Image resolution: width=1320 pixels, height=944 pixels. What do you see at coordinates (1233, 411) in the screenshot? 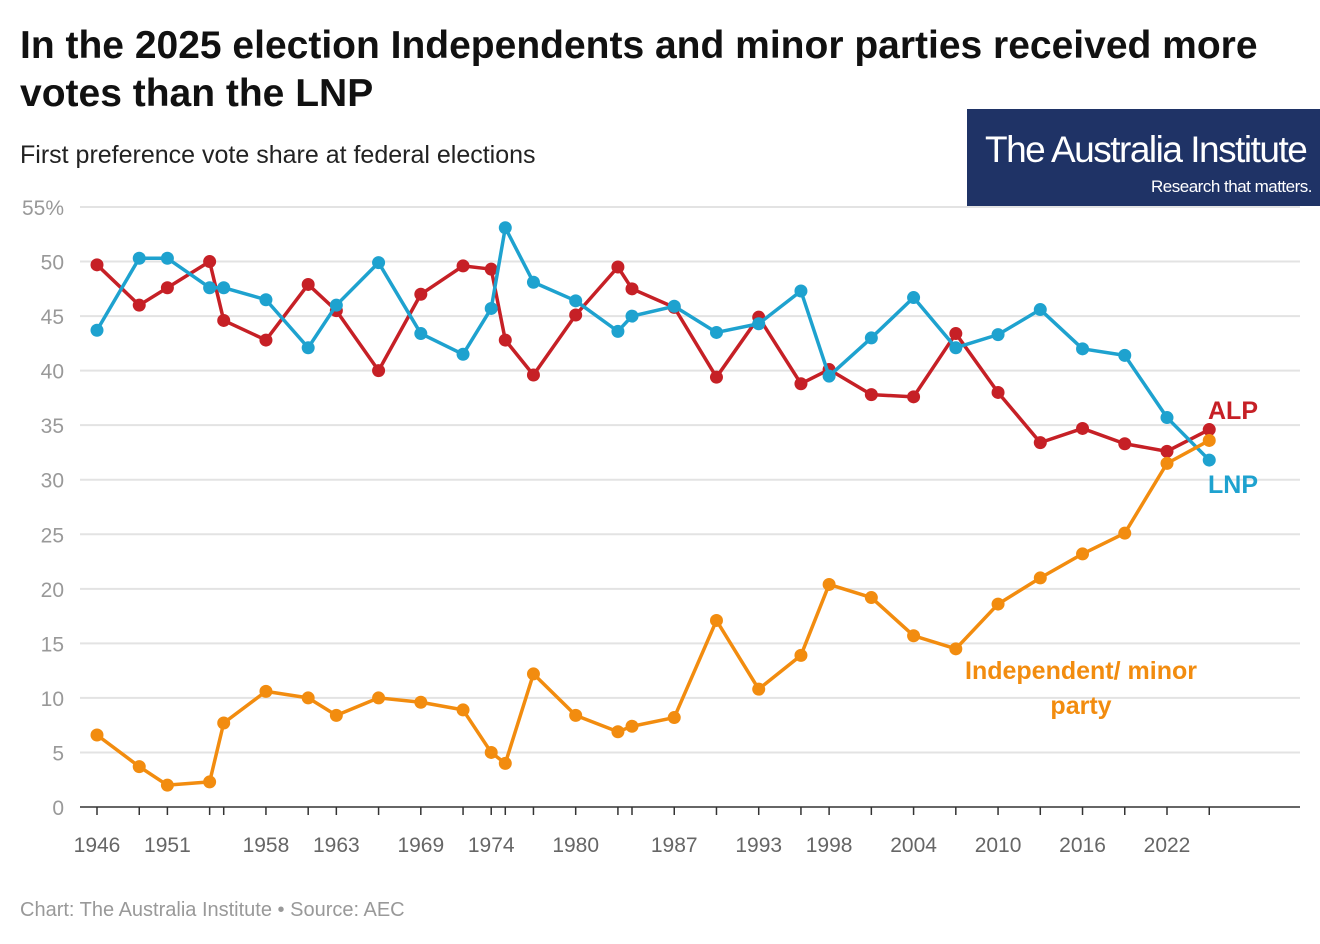
I see `alp-series-label: ALP` at bounding box center [1233, 411].